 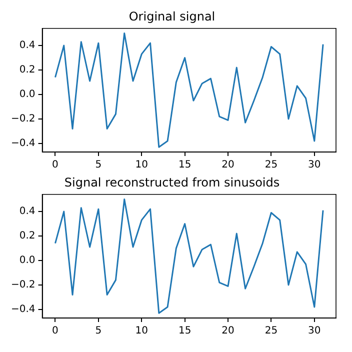 What do you see at coordinates (172, 16) in the screenshot?
I see `chart-title: Original signal` at bounding box center [172, 16].